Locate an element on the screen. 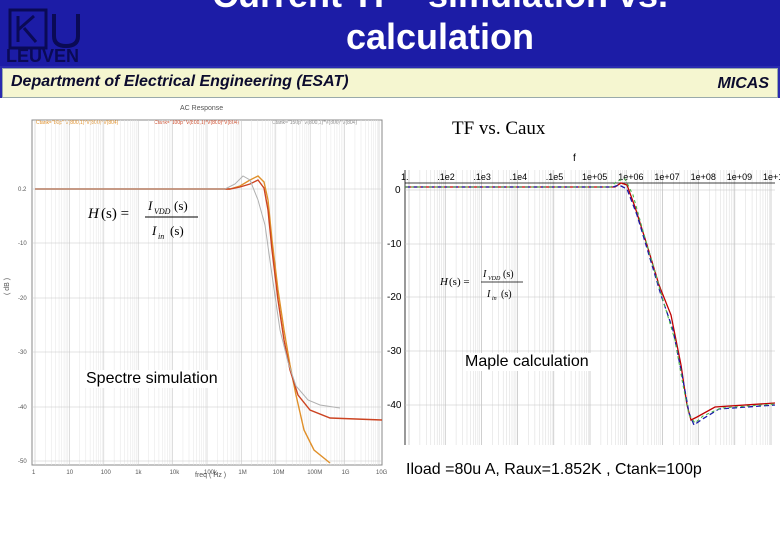 The width and height of the screenshot is (780, 540). spectre-x-tick: 1k is located at coordinates (138, 473).